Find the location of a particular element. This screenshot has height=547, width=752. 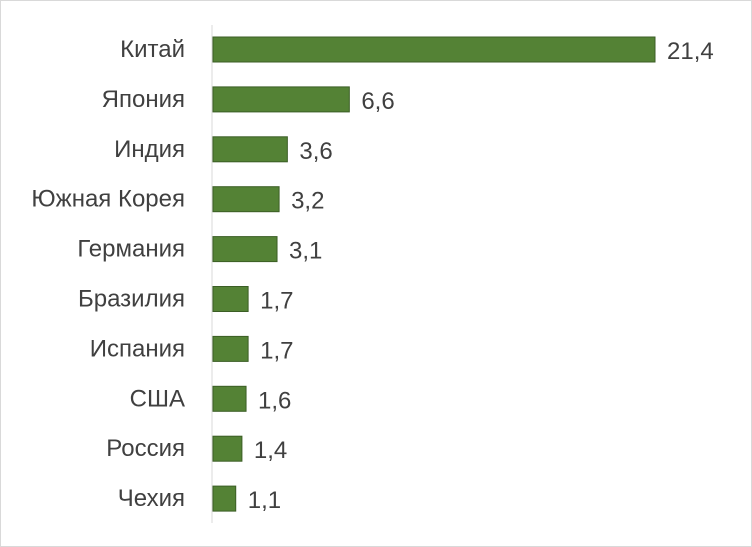

category-label: Япония is located at coordinates (143, 99).